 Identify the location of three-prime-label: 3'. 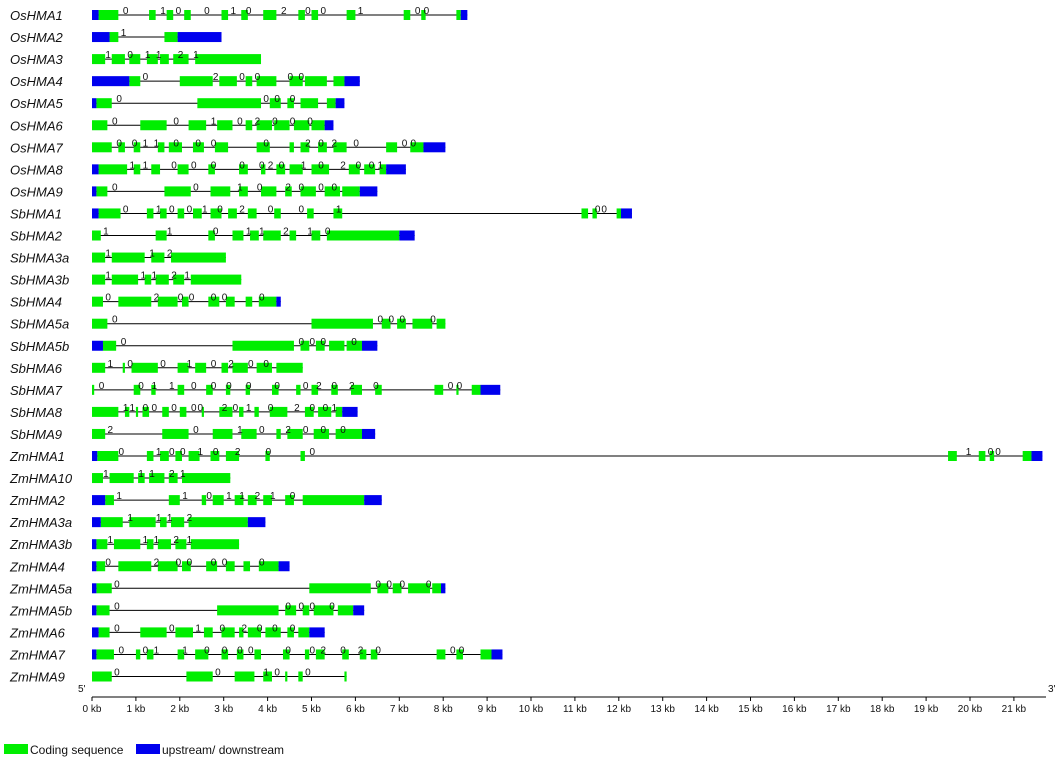
(1052, 689).